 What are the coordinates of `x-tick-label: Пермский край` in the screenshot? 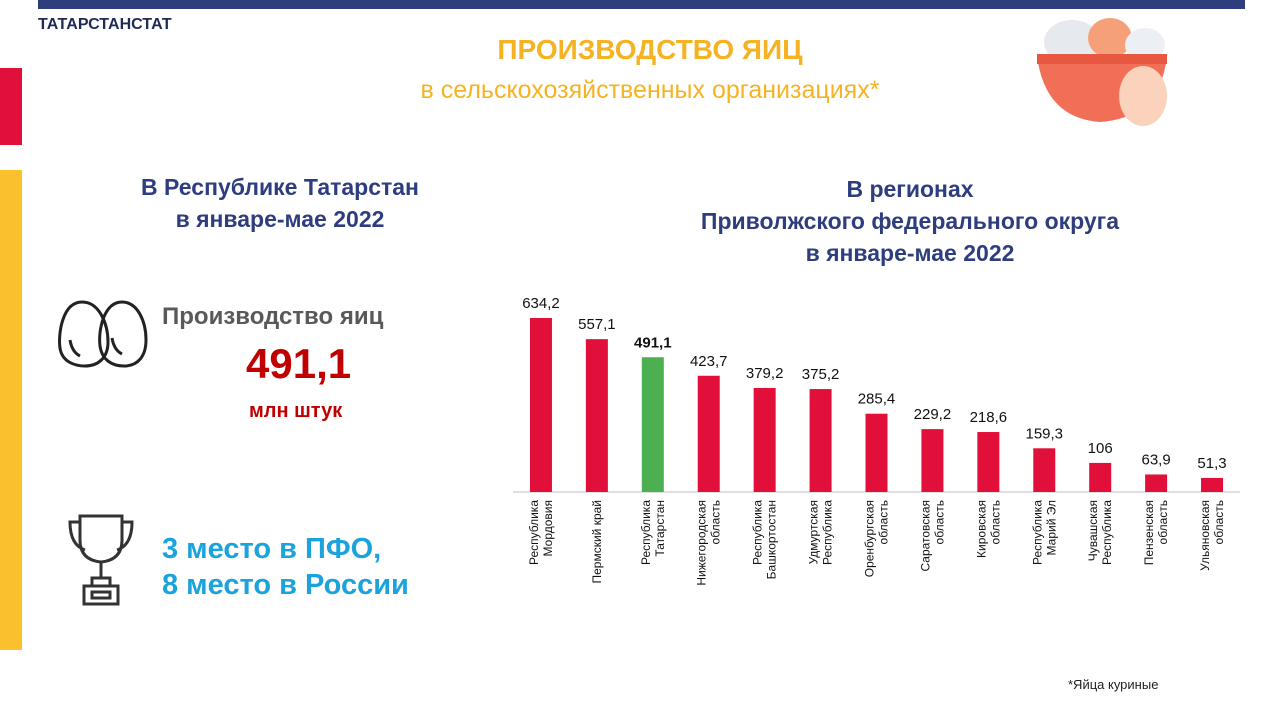 It's located at (597, 542).